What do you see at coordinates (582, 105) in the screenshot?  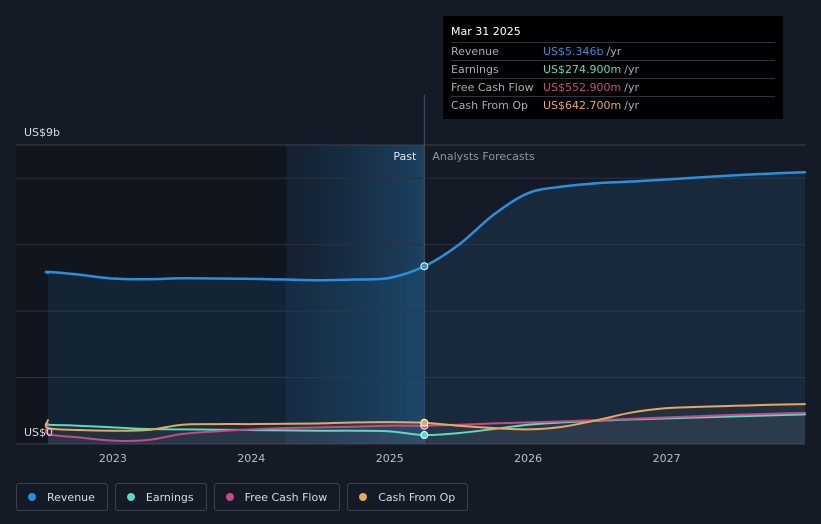 I see `tooltip-value-cash-from-op: US$642.700m` at bounding box center [582, 105].